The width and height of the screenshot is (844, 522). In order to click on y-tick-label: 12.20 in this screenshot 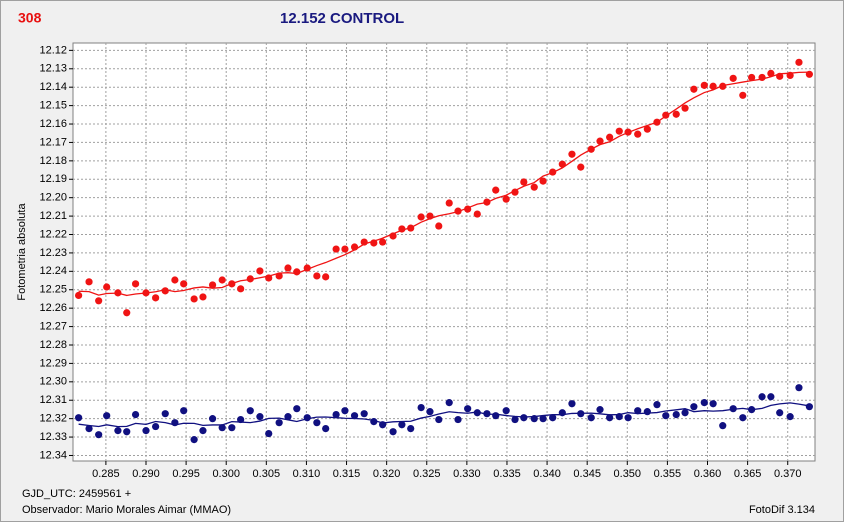, I will do `click(53, 198)`.